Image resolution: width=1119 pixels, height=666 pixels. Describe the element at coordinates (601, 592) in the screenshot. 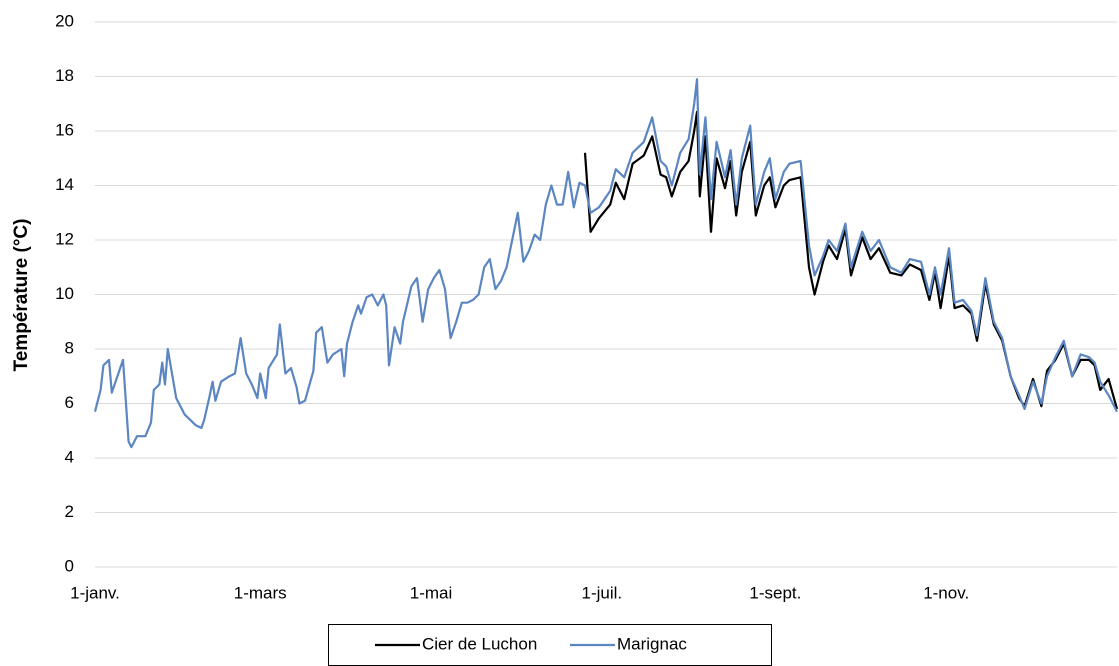

I see `x-tick-label: 1-juil.` at that location.